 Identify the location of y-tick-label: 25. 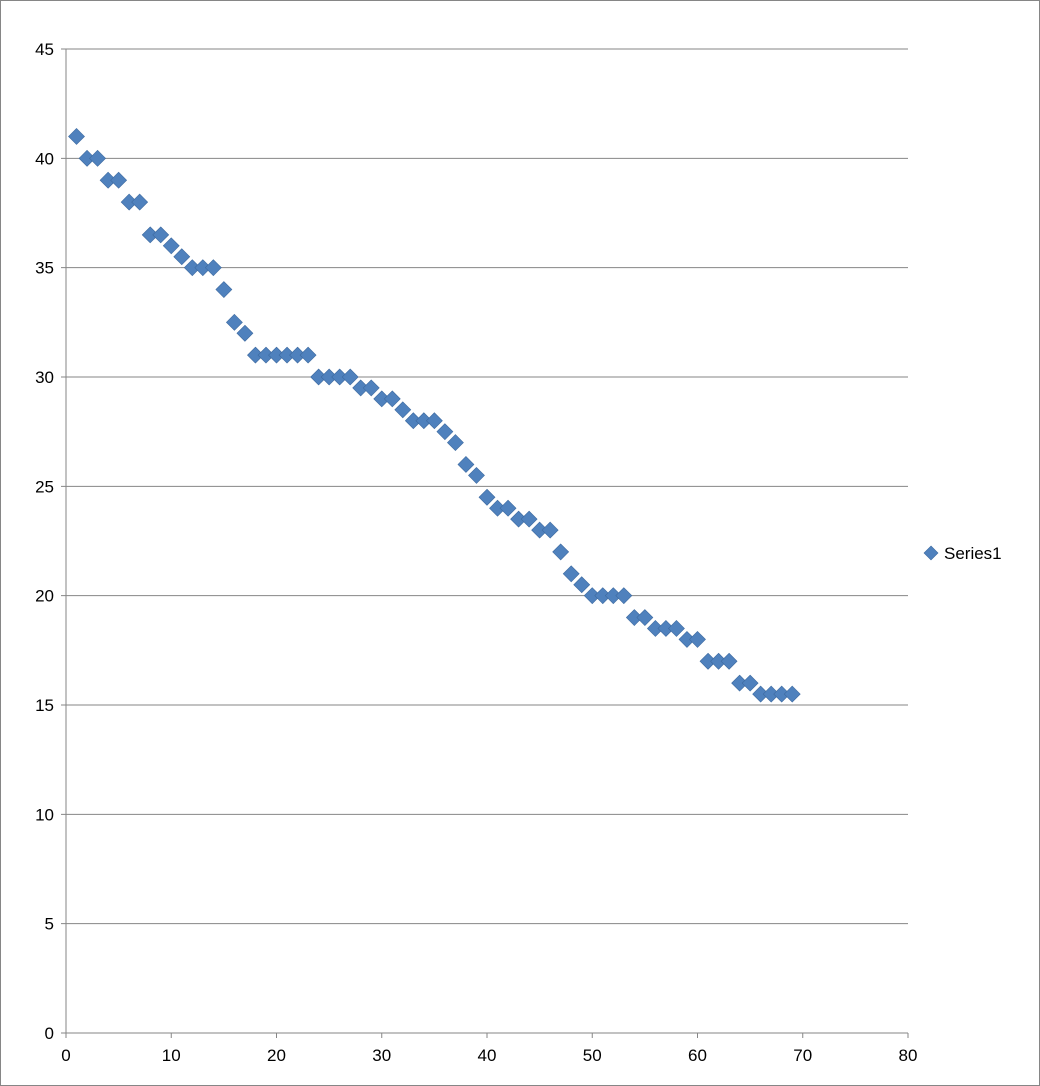
(44, 486).